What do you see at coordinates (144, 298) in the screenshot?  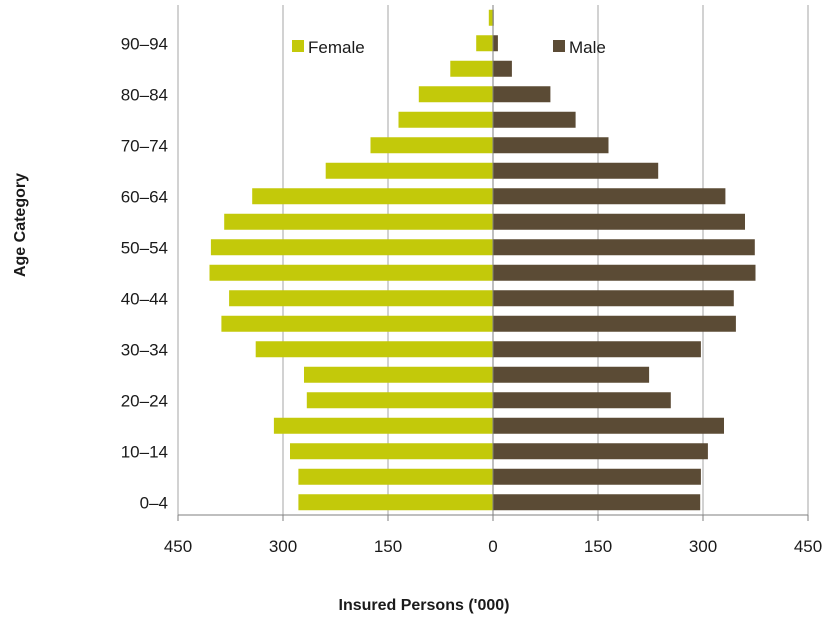 I see `y-tick-label: 40–44` at bounding box center [144, 298].